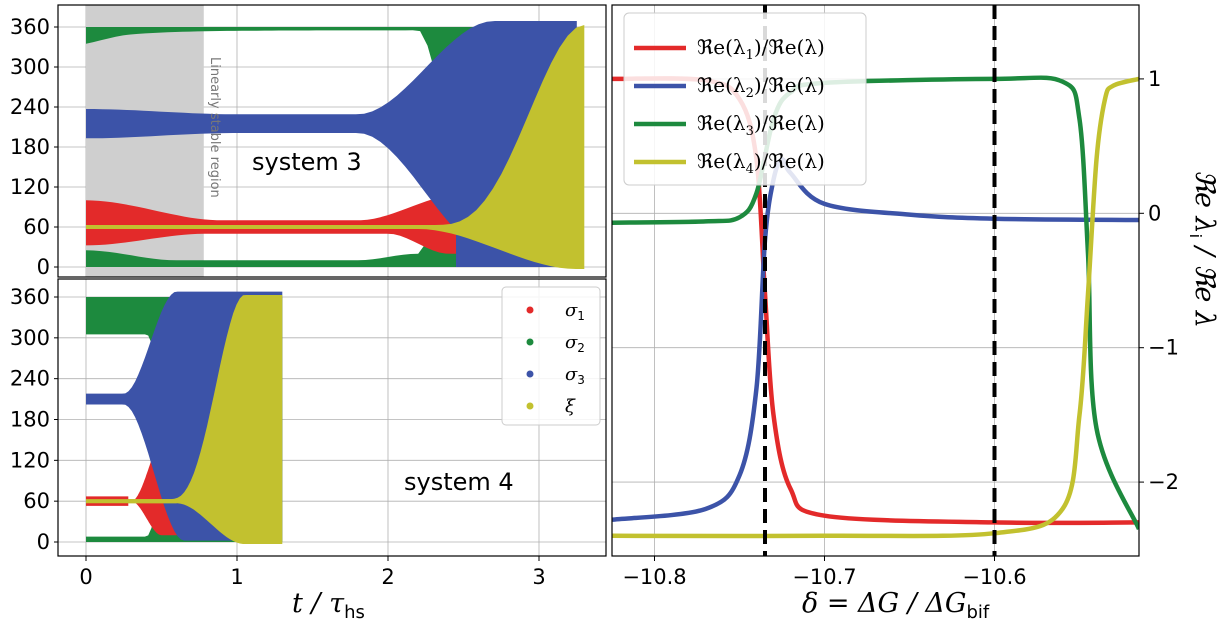 The height and width of the screenshot is (623, 1220). I want to click on x-tick-label: 0, so click(85, 577).